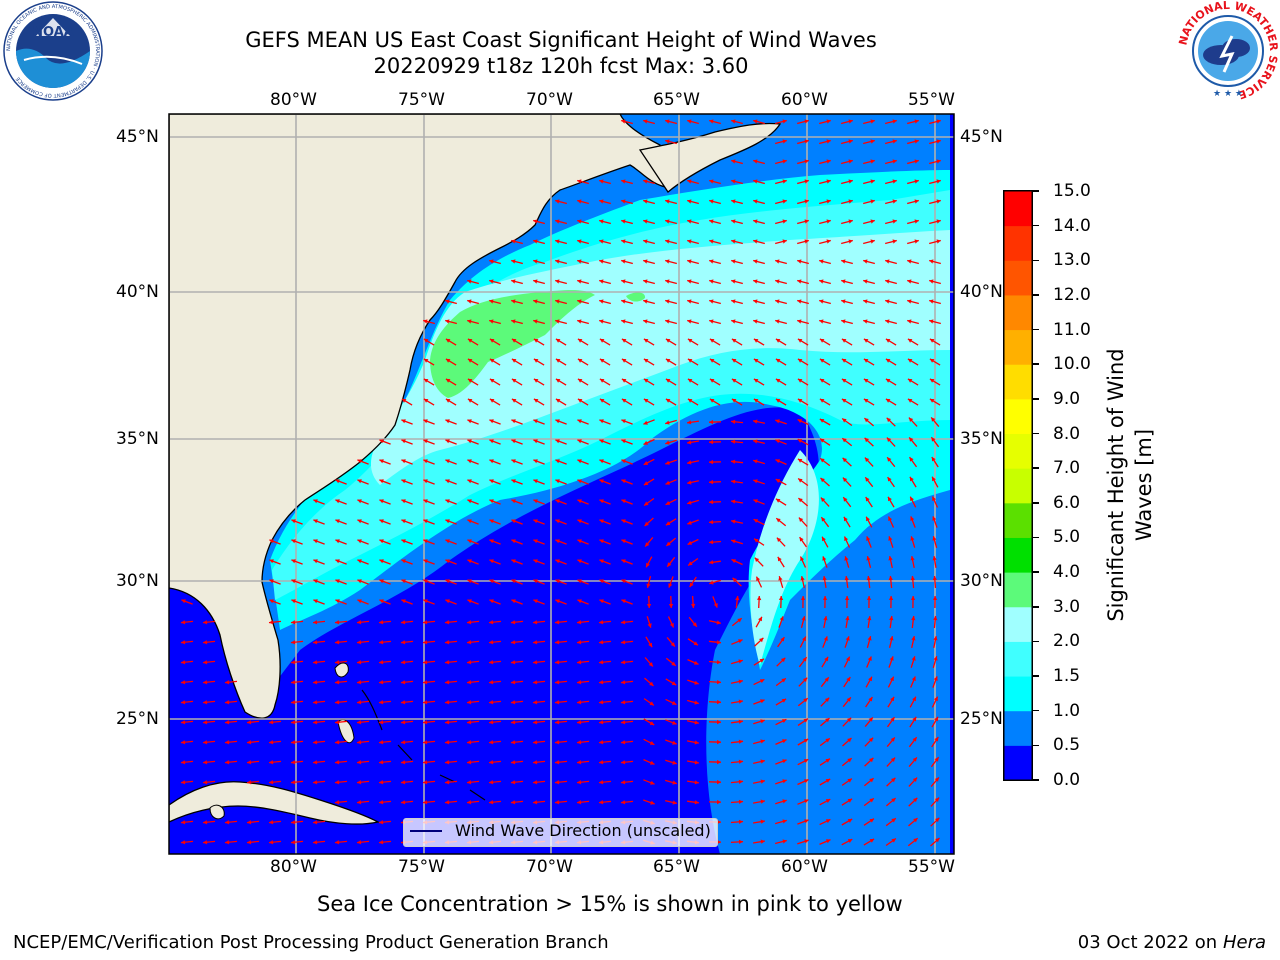  What do you see at coordinates (1067, 502) in the screenshot?
I see `colorbar-tick-label: 6.0` at bounding box center [1067, 502].